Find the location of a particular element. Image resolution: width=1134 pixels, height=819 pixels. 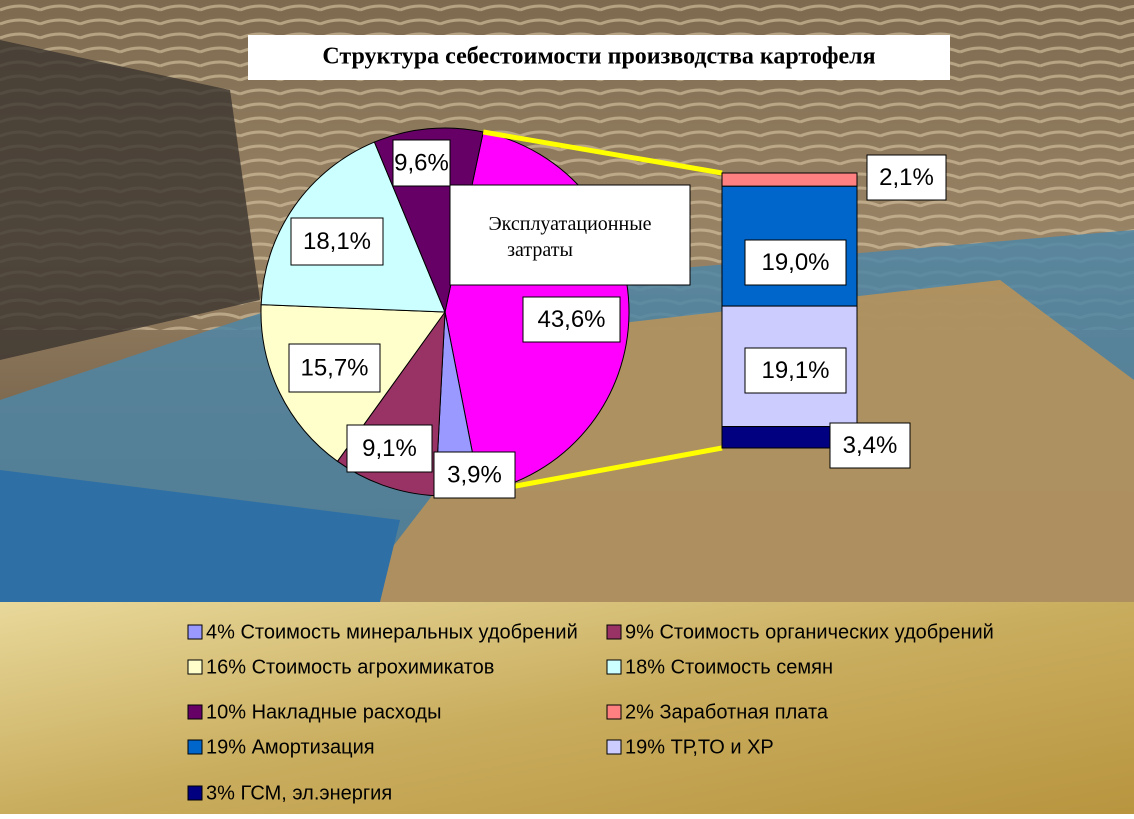

data-label: 19,0% is located at coordinates (795, 262).